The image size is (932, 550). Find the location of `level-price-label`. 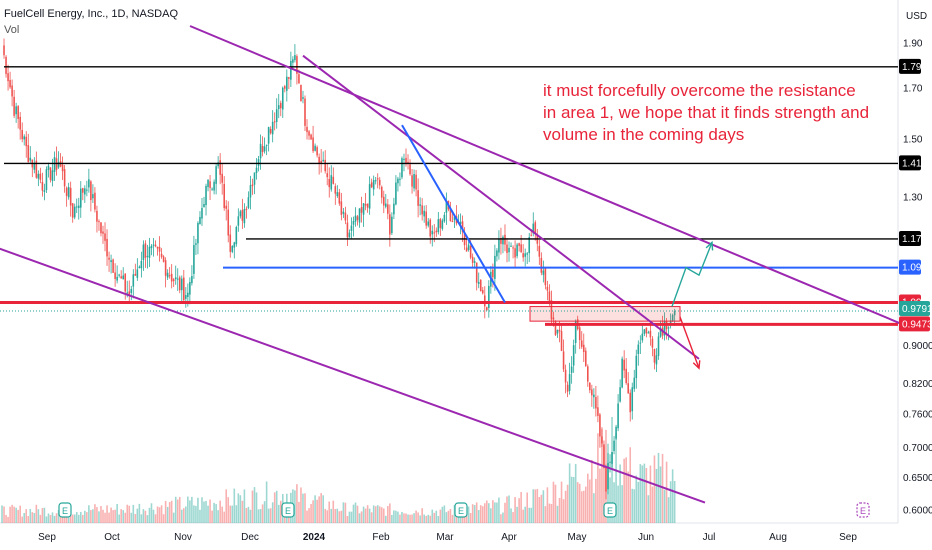

level-price-label is located at coordinates (910, 238).